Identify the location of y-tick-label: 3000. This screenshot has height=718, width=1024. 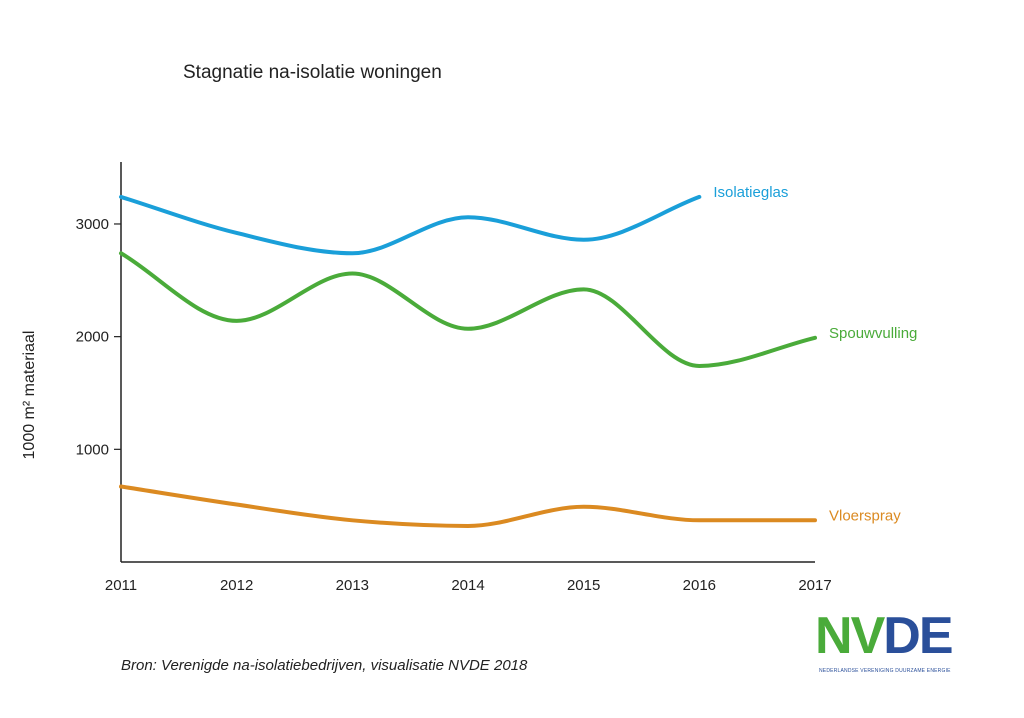
(92, 224).